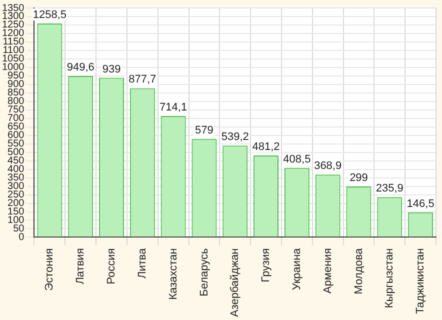  I want to click on data-label: 949,6, so click(80, 68).